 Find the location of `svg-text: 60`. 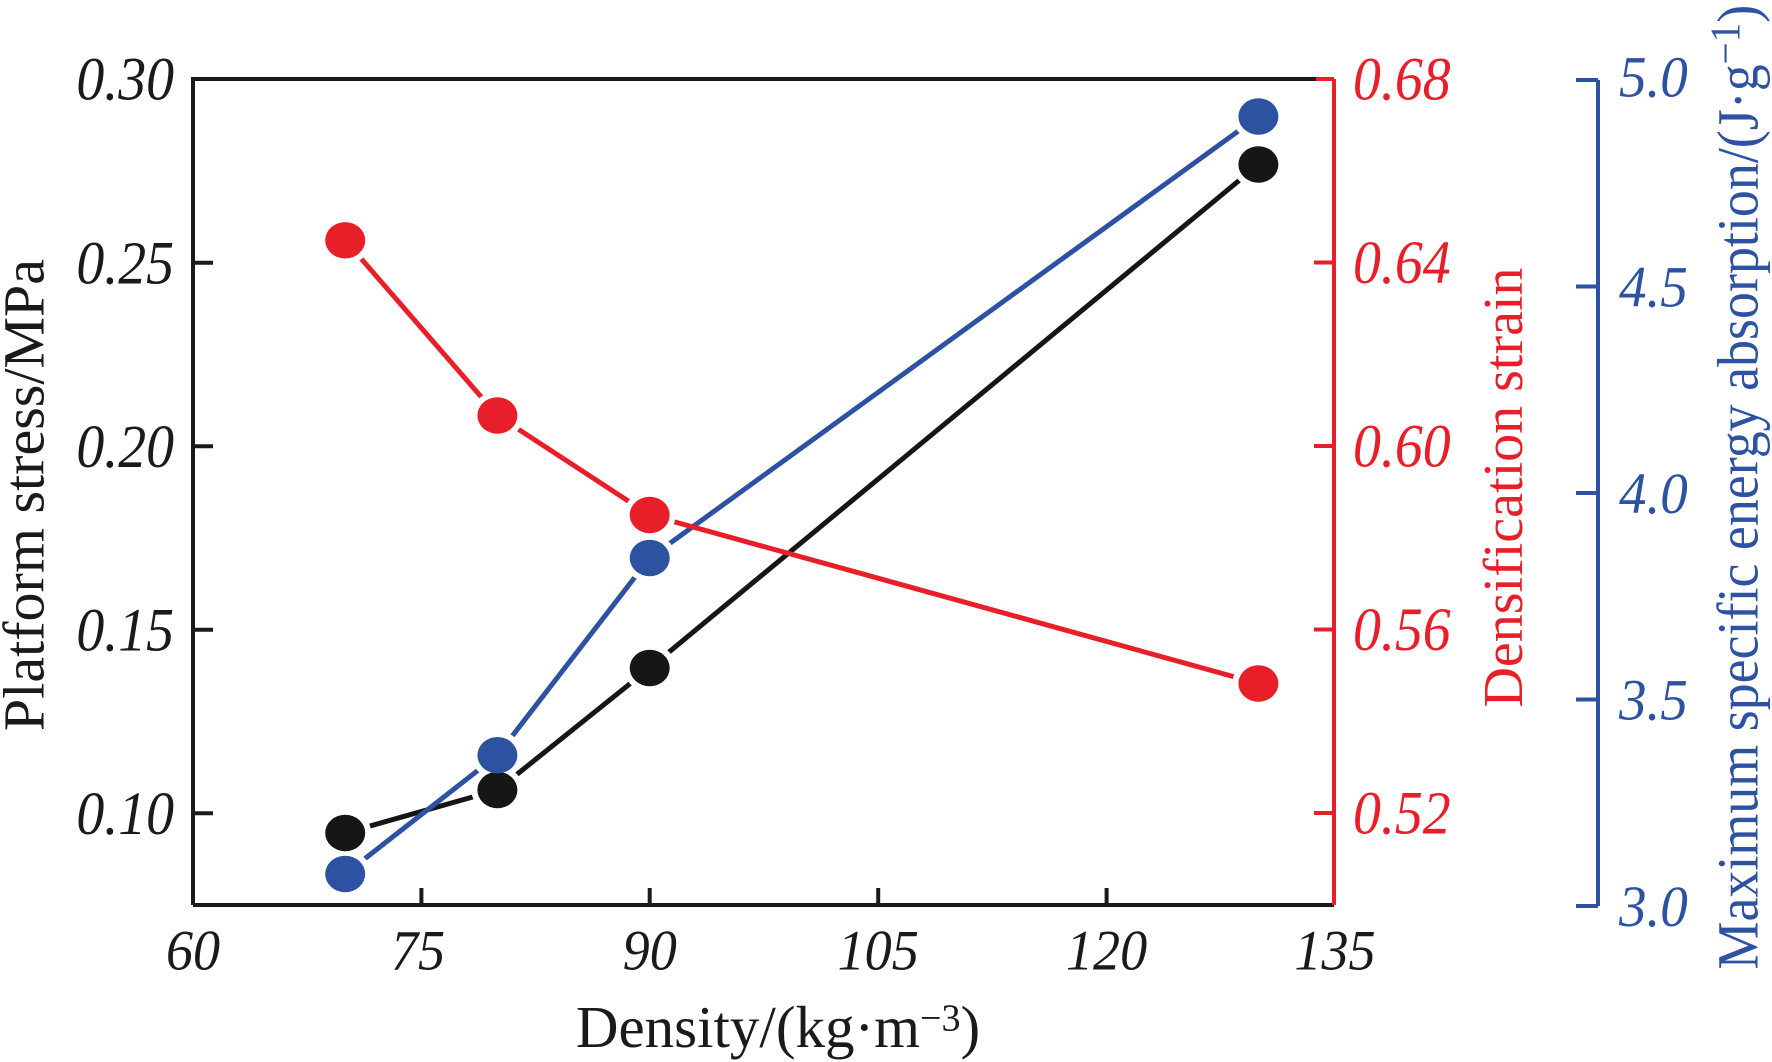

svg-text: 60 is located at coordinates (193, 951).